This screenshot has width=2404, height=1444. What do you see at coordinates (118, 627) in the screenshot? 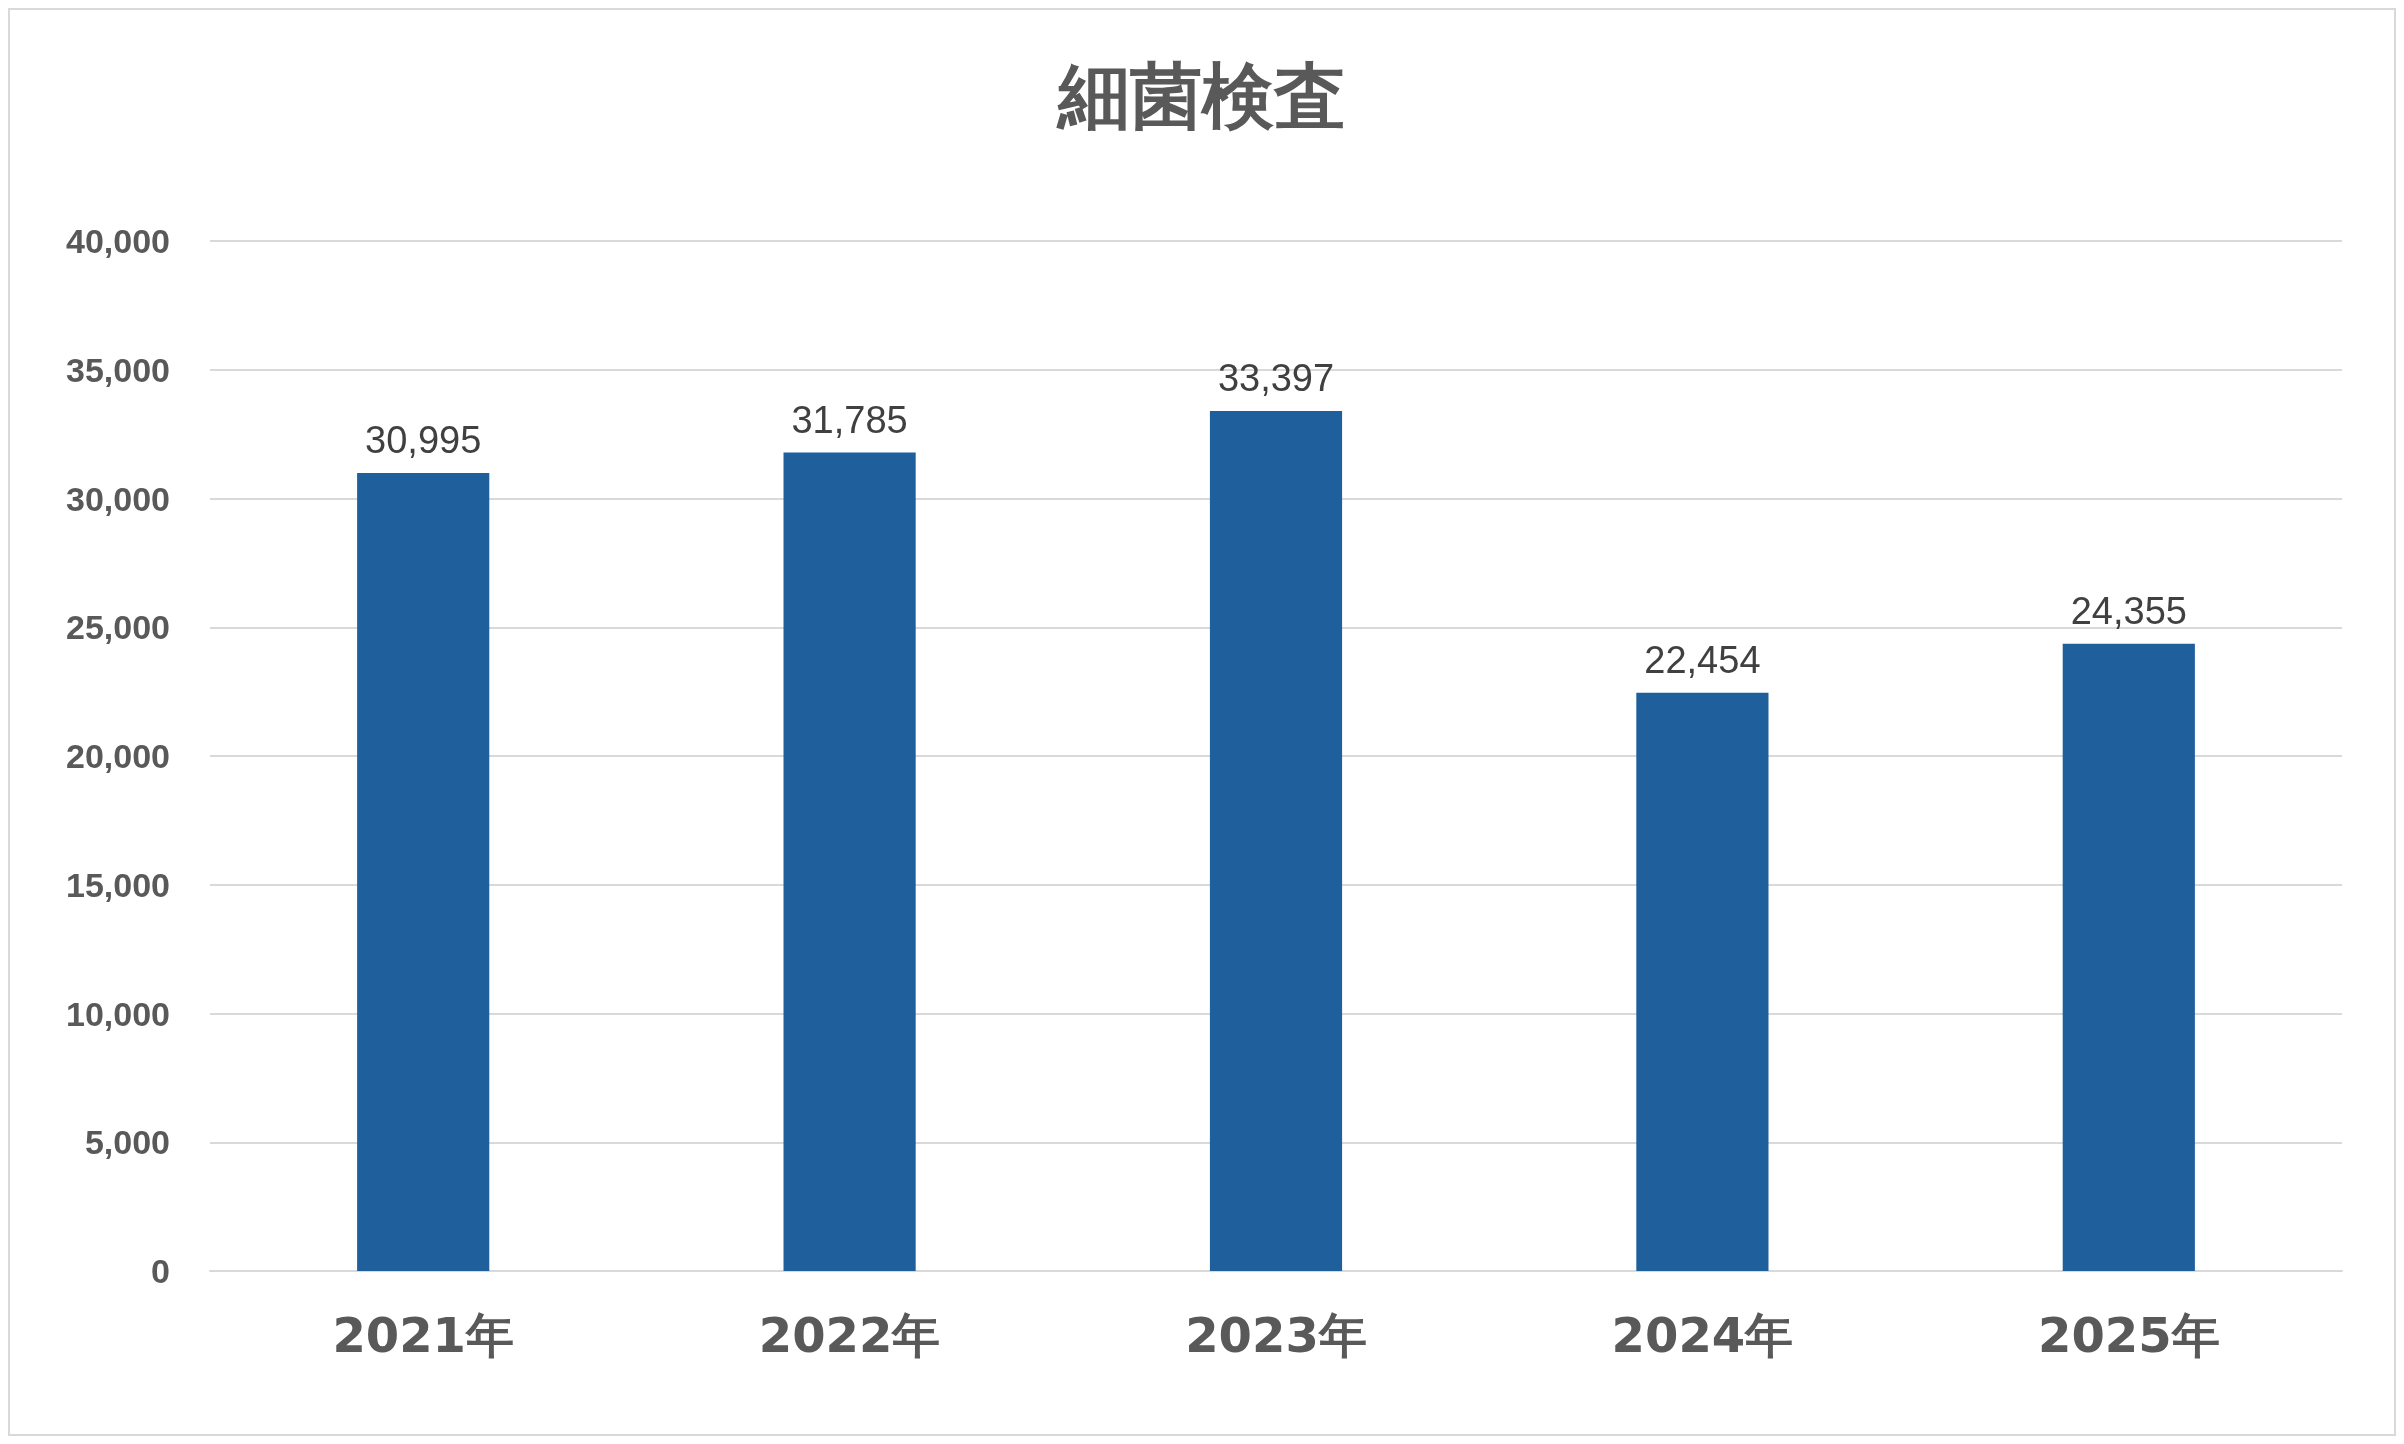
I see `y-tick-label: 25,000` at bounding box center [118, 627].